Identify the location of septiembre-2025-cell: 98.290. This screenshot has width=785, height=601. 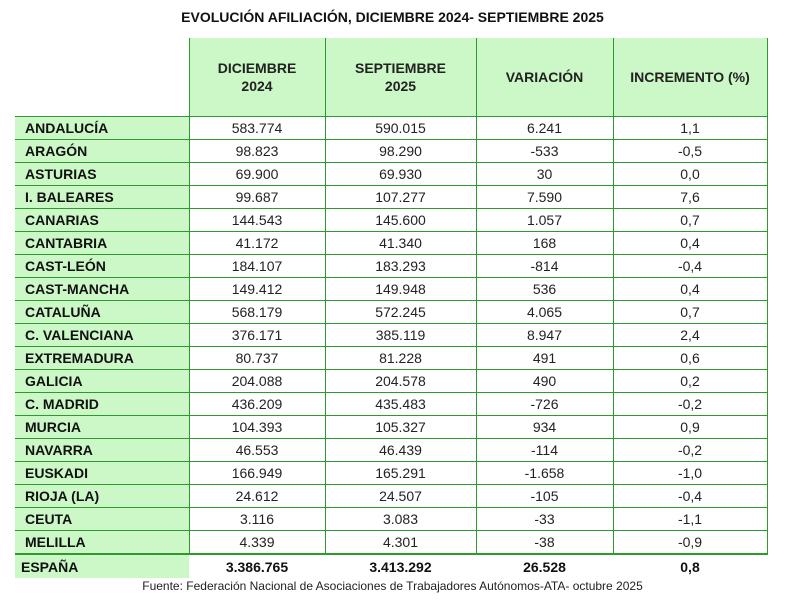
(400, 151).